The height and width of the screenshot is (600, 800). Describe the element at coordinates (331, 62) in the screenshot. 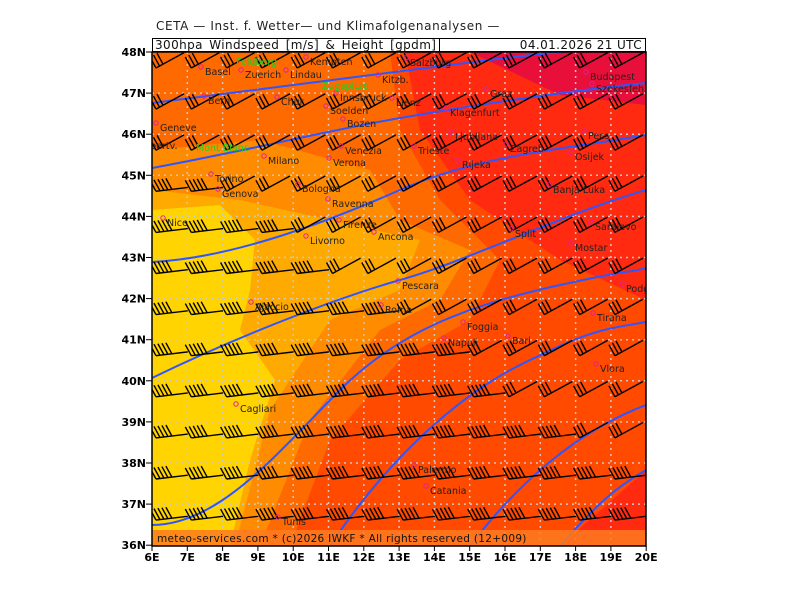

I see `city-label: Kempten` at that location.